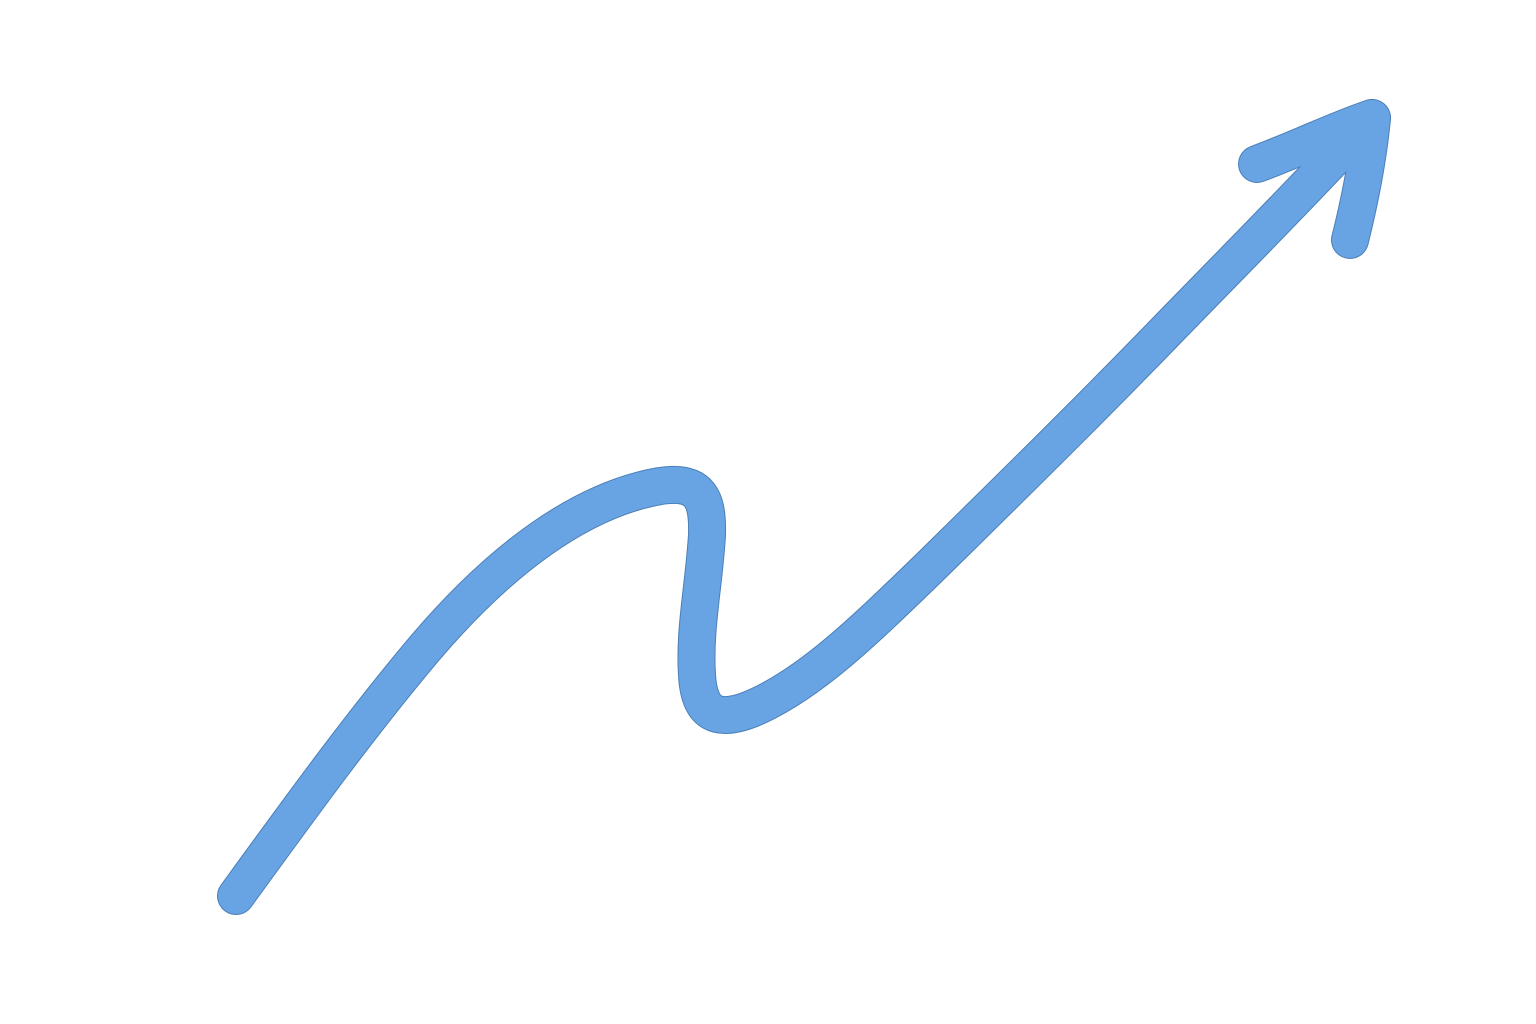 This screenshot has height=1024, width=1536. What do you see at coordinates (1361, 179) in the screenshot?
I see `arrow-head-right-barb` at bounding box center [1361, 179].